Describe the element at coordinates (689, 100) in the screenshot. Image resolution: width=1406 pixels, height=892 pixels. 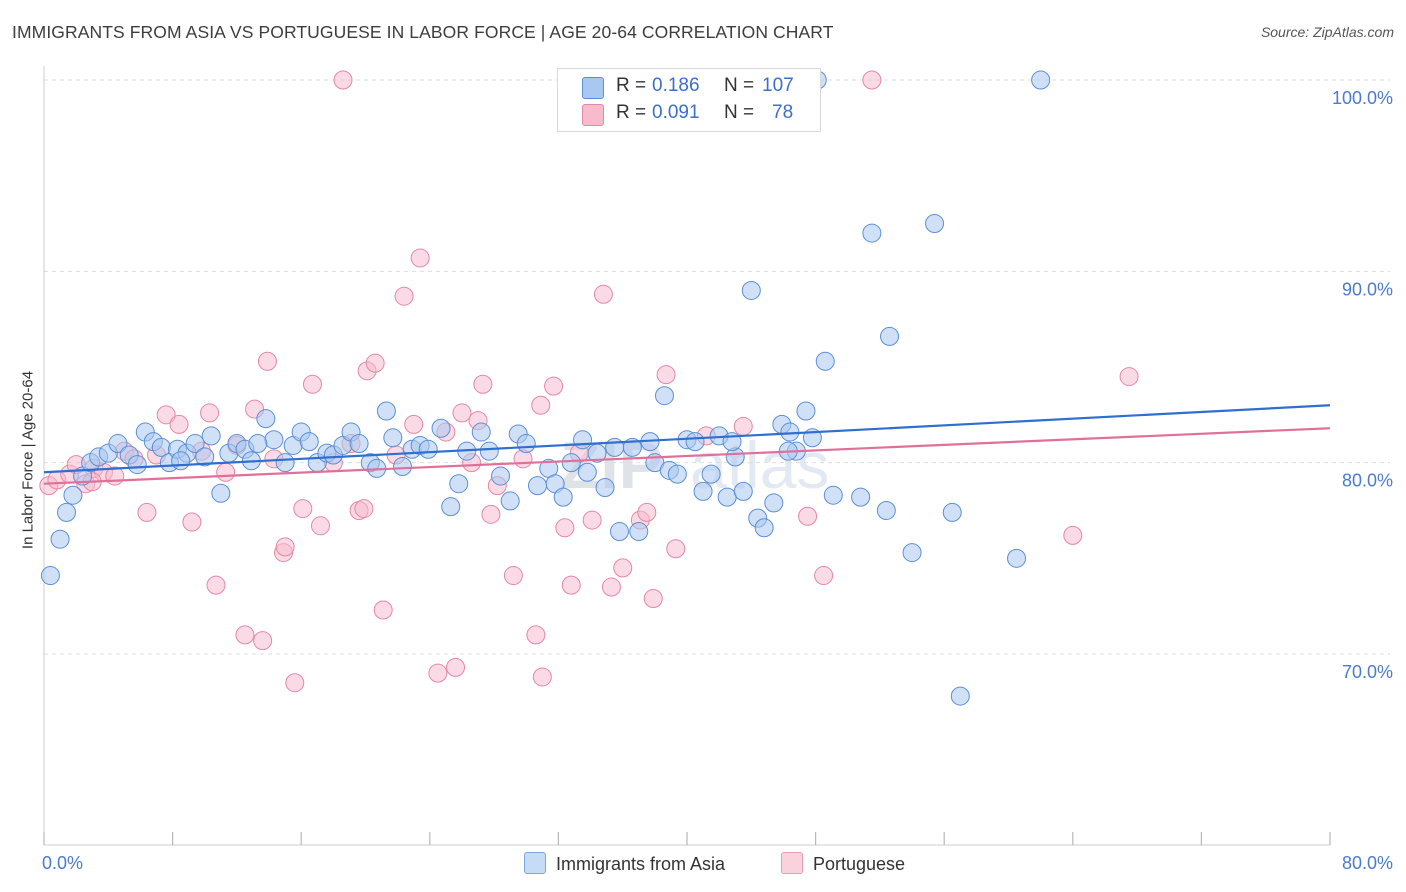
I see `correlation-legend: R = 0.186 N = 107 R = 0.091 N = 78` at that location.